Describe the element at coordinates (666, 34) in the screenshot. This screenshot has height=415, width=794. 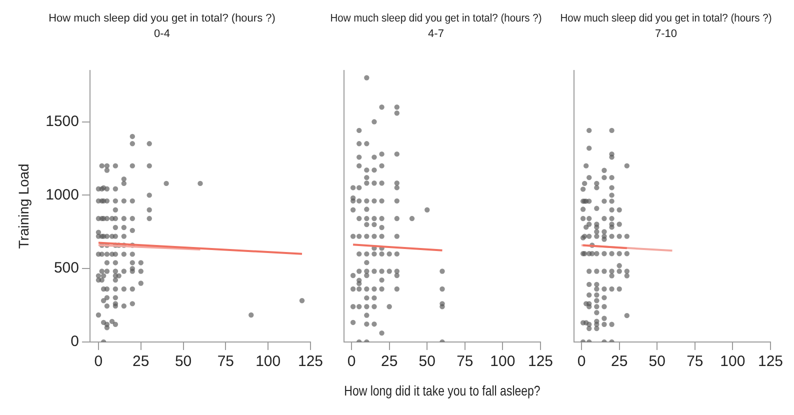
I see `chart-subtitle: 7-10` at that location.